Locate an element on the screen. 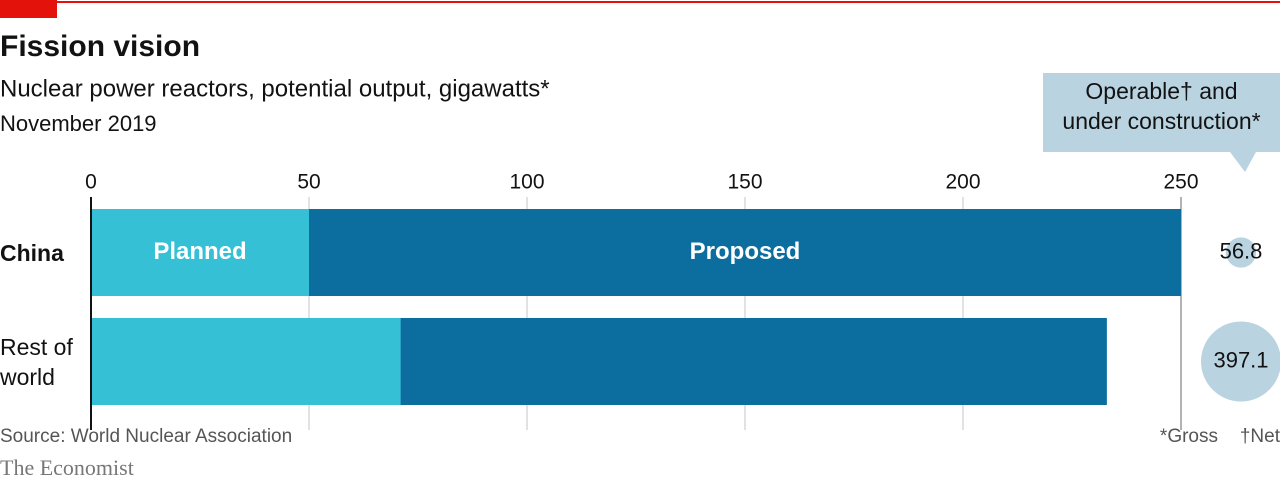 This screenshot has width=1280, height=487. bubble-label: 56.8 is located at coordinates (1241, 250).